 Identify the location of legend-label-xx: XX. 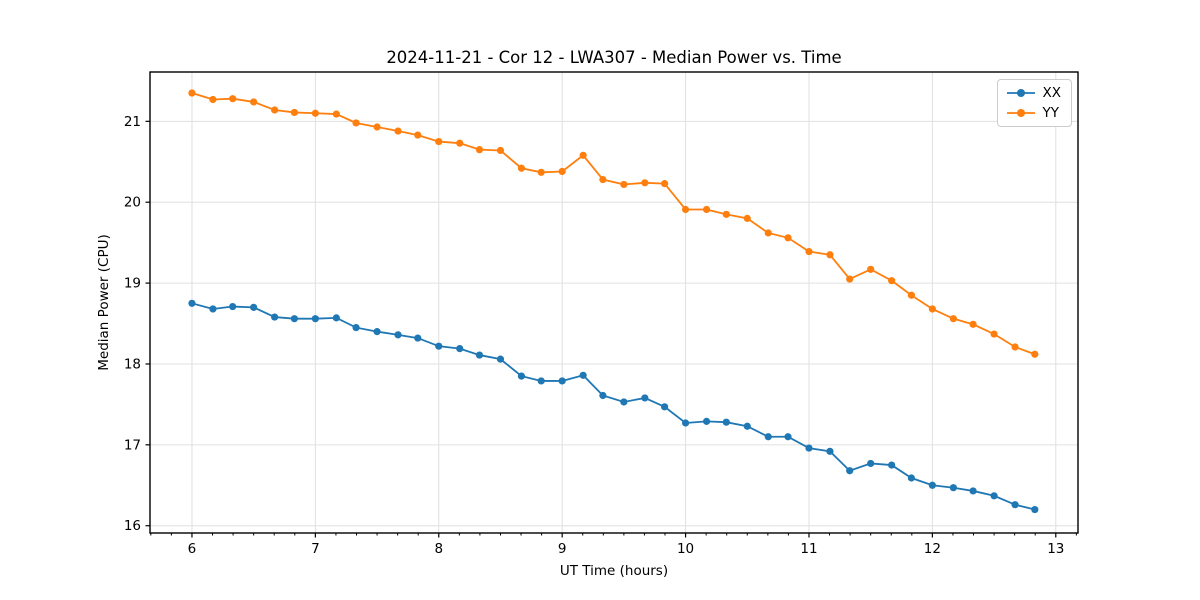
(1052, 93).